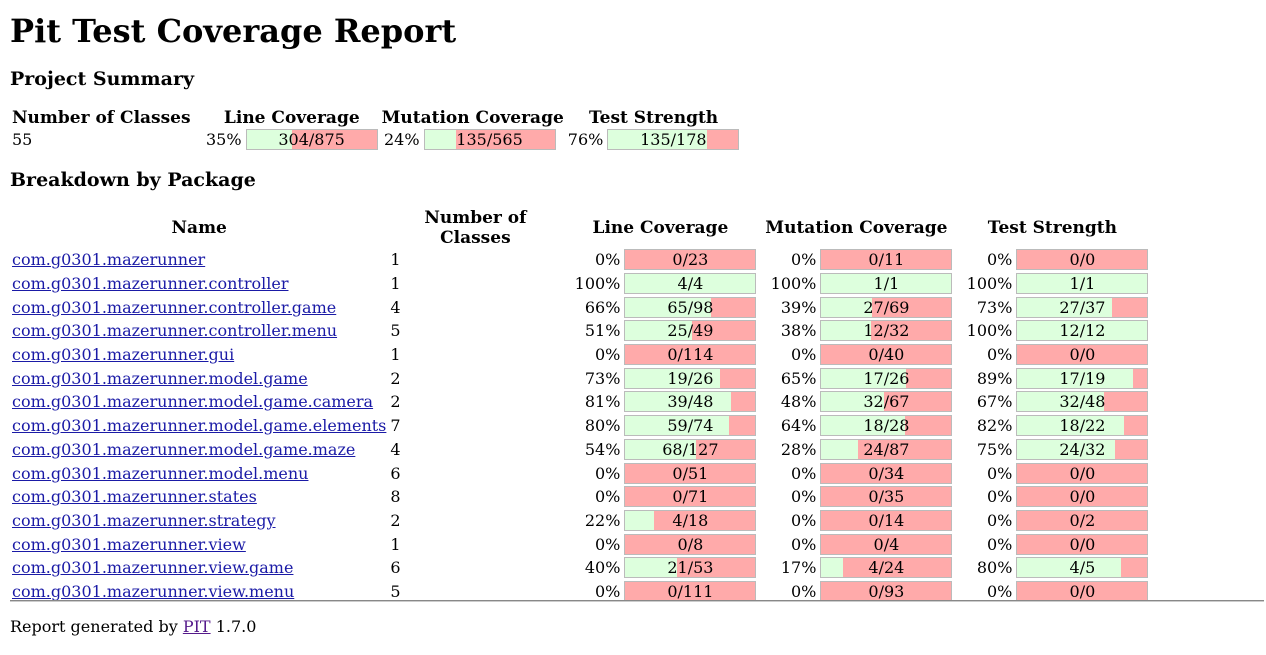  What do you see at coordinates (690, 378) in the screenshot?
I see `line-coverage-label: 19/26` at bounding box center [690, 378].